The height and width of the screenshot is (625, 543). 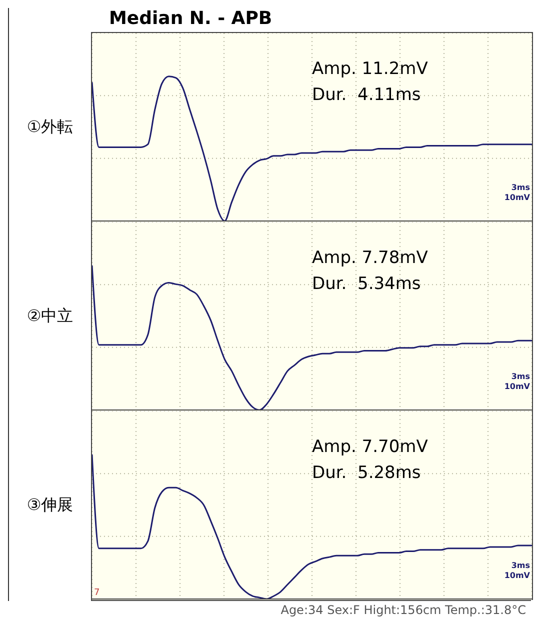 I want to click on annotation: Dur. 4.11ms, so click(x=366, y=95).